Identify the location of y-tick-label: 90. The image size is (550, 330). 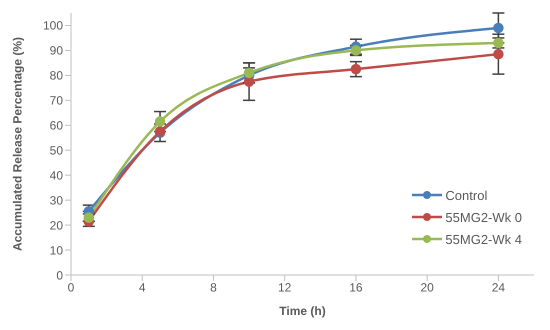
(57, 51).